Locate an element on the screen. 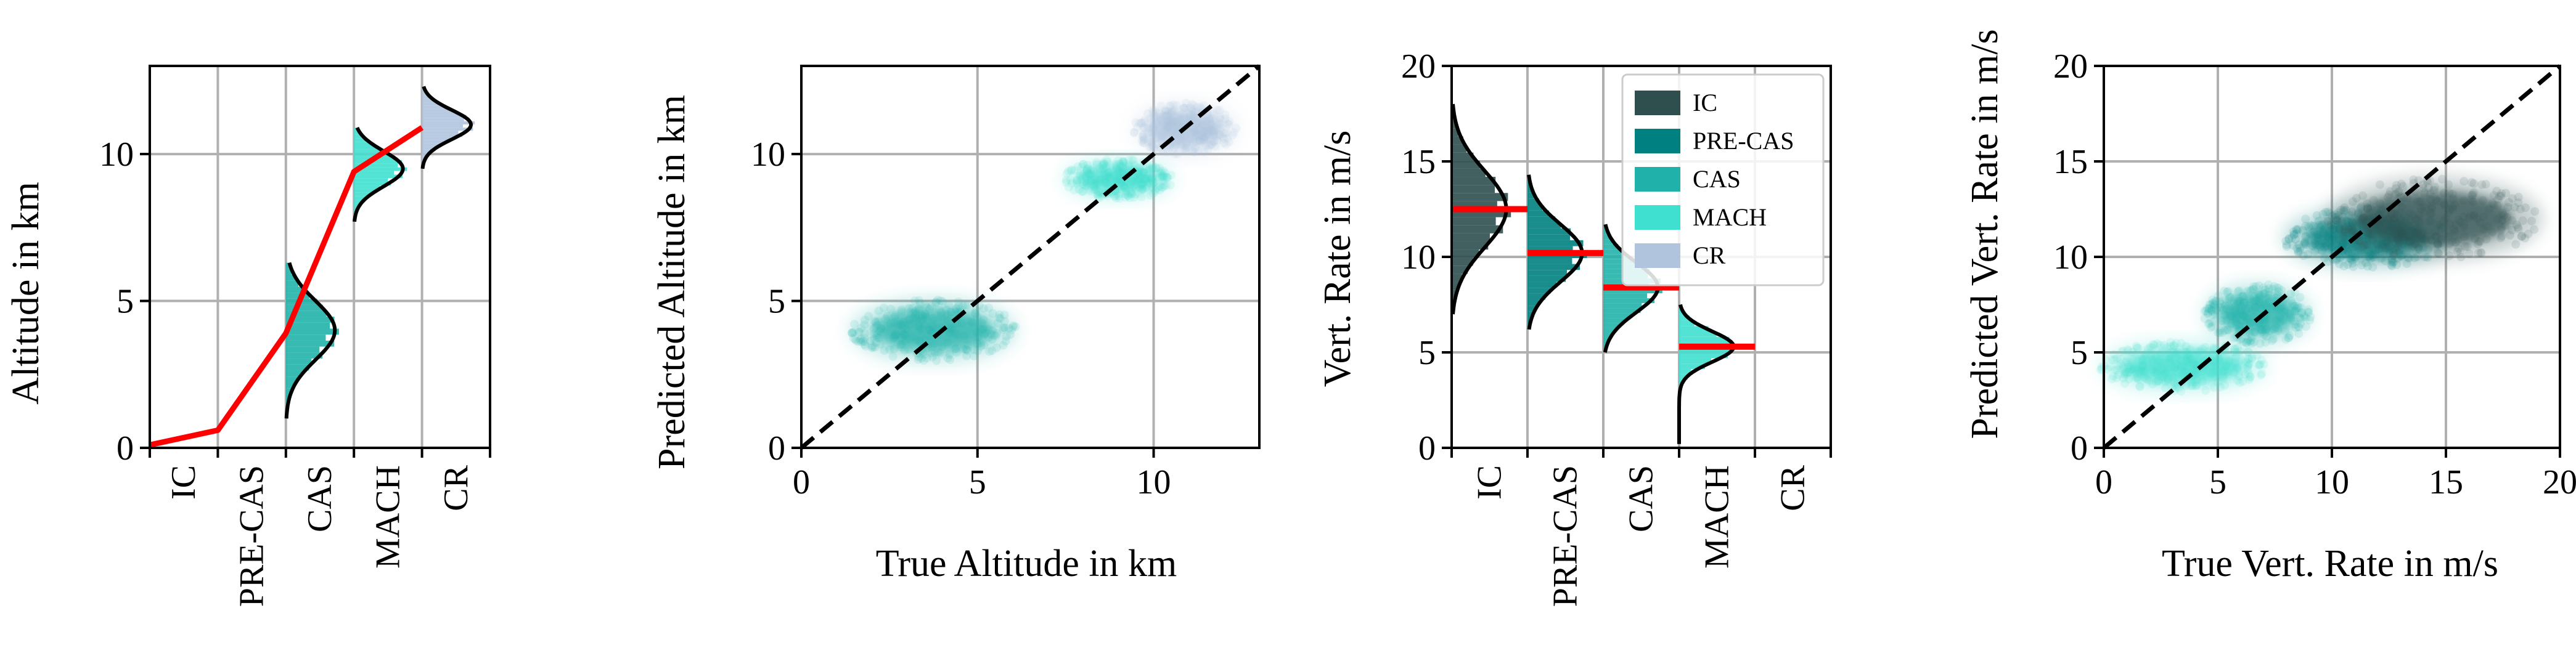 The width and height of the screenshot is (2576, 661). y-tick-label: 0 is located at coordinates (125, 448).